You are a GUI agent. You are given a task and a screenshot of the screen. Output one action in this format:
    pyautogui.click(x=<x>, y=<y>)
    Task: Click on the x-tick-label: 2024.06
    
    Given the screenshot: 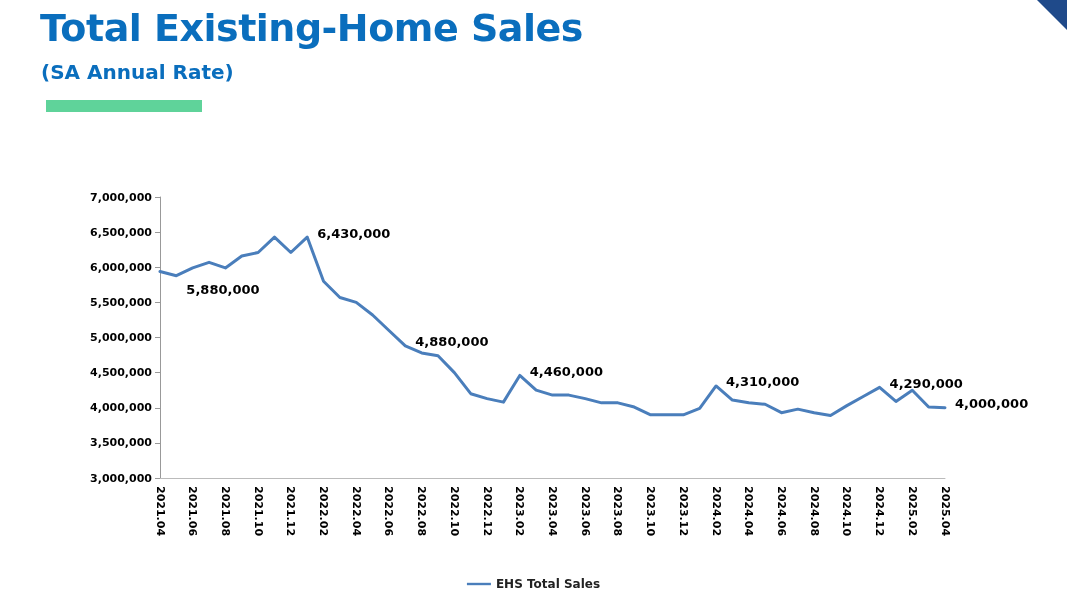 What is the action you would take?
    pyautogui.click(x=781, y=511)
    